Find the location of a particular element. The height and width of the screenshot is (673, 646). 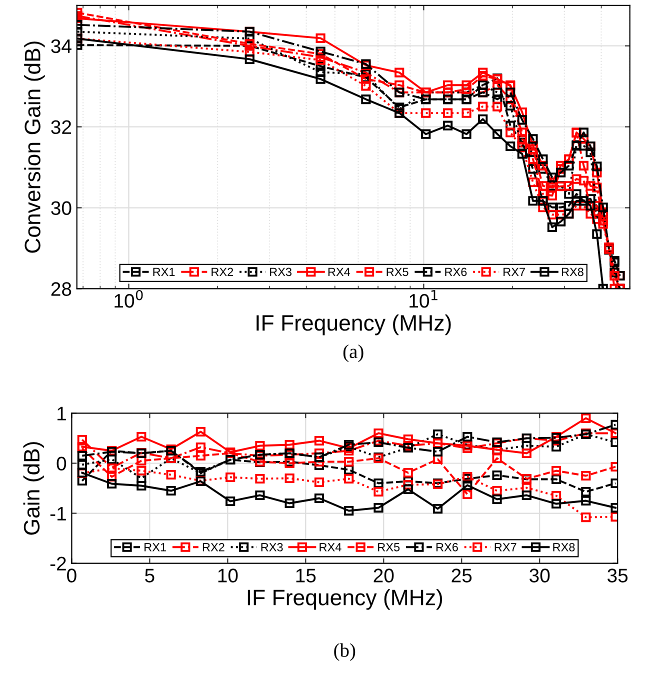

y-tick-label: 34 is located at coordinates (61, 46).